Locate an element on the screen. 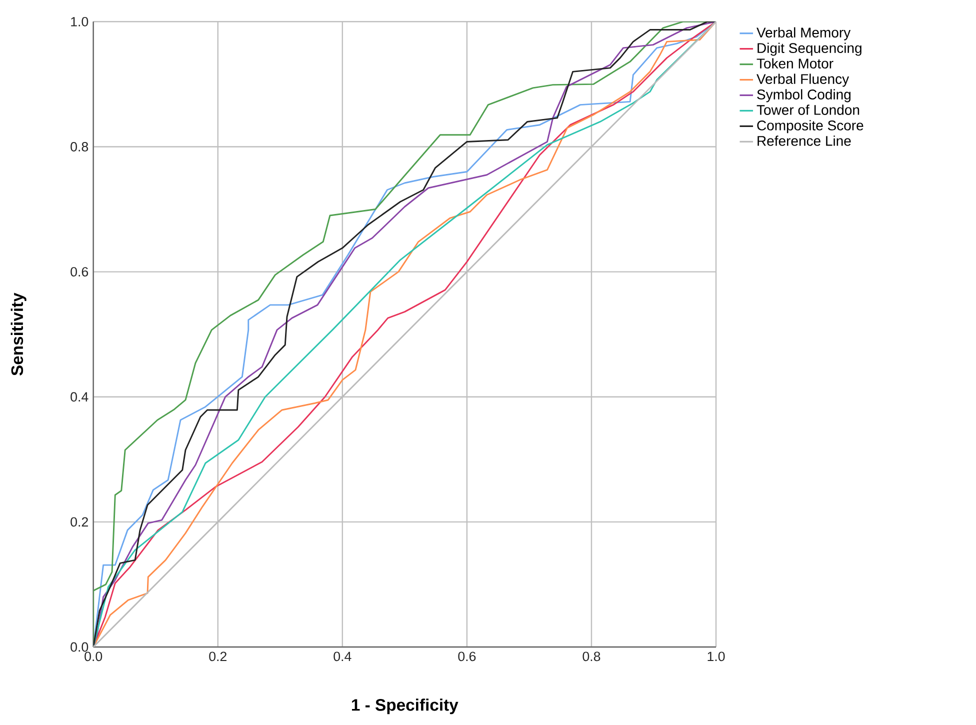 The width and height of the screenshot is (976, 725). x-tick-label: 0.8 is located at coordinates (591, 657).